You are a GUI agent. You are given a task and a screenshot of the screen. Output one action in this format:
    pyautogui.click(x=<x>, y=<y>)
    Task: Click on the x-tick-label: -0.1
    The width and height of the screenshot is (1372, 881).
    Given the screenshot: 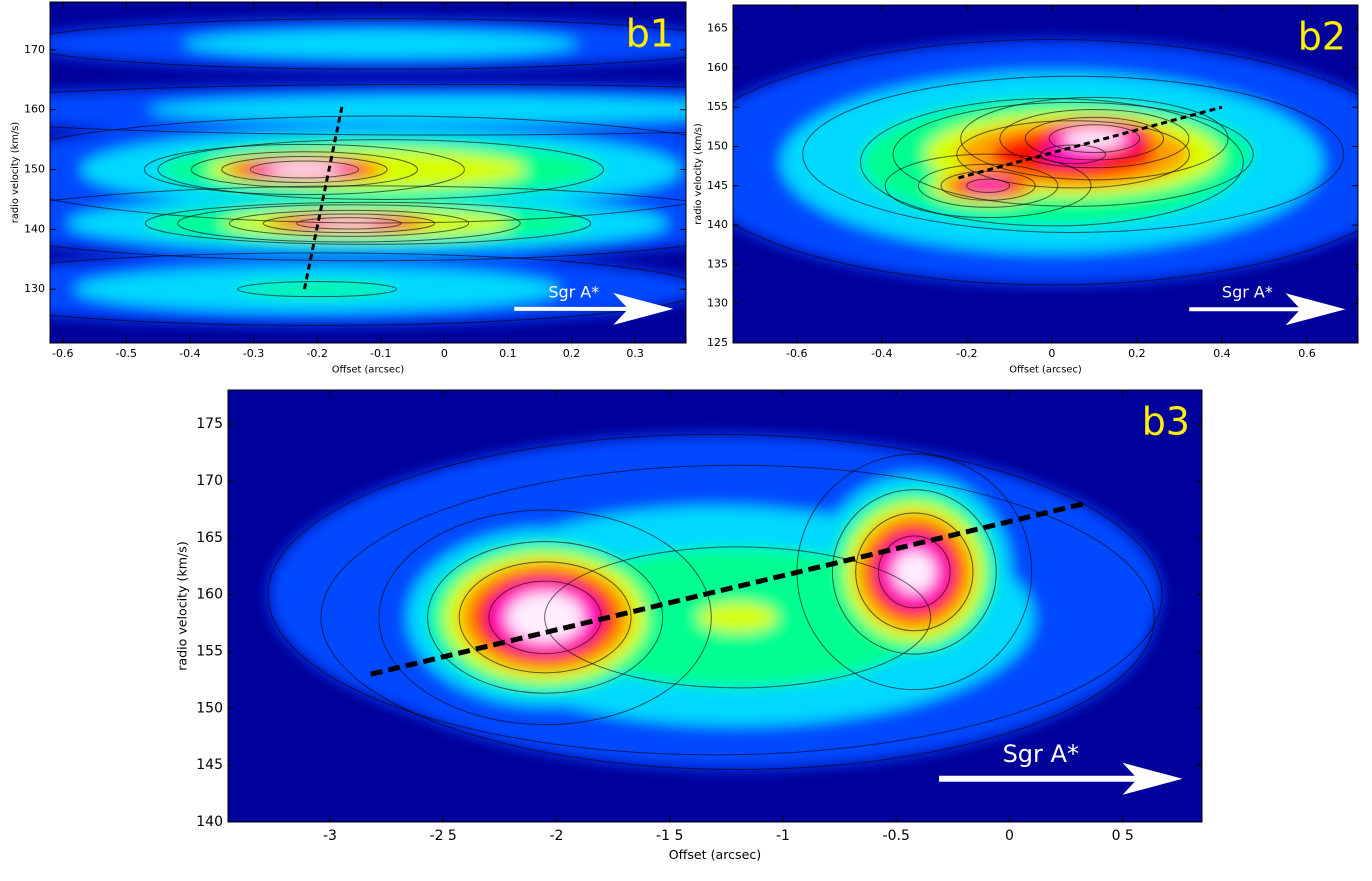 What is the action you would take?
    pyautogui.click(x=380, y=353)
    